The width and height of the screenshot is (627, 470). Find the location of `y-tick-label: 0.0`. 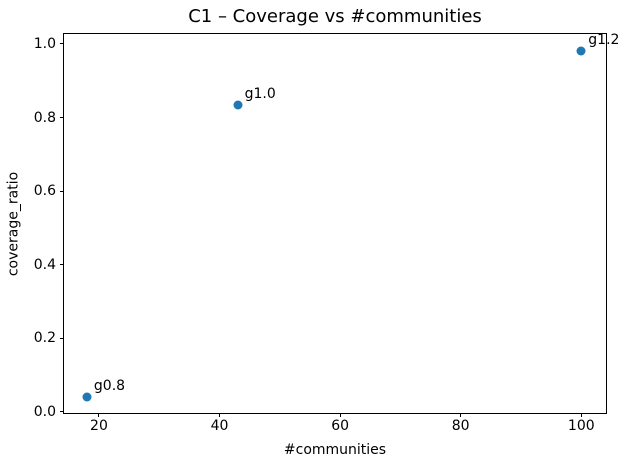

y-tick-label: 0.0 is located at coordinates (44, 411).